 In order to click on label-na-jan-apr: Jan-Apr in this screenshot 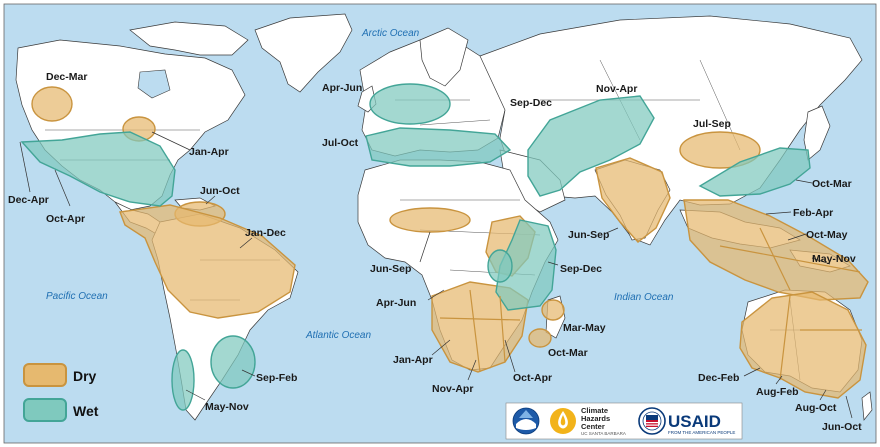, I will do `click(209, 152)`.